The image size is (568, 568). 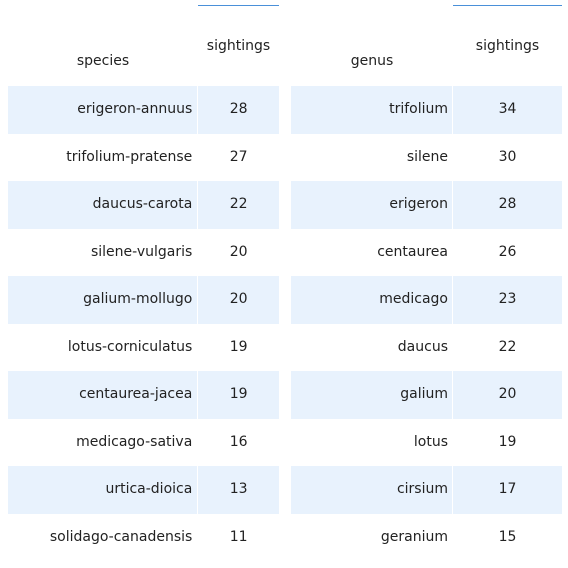 What do you see at coordinates (412, 251) in the screenshot?
I see `name-cell: centaurea` at bounding box center [412, 251].